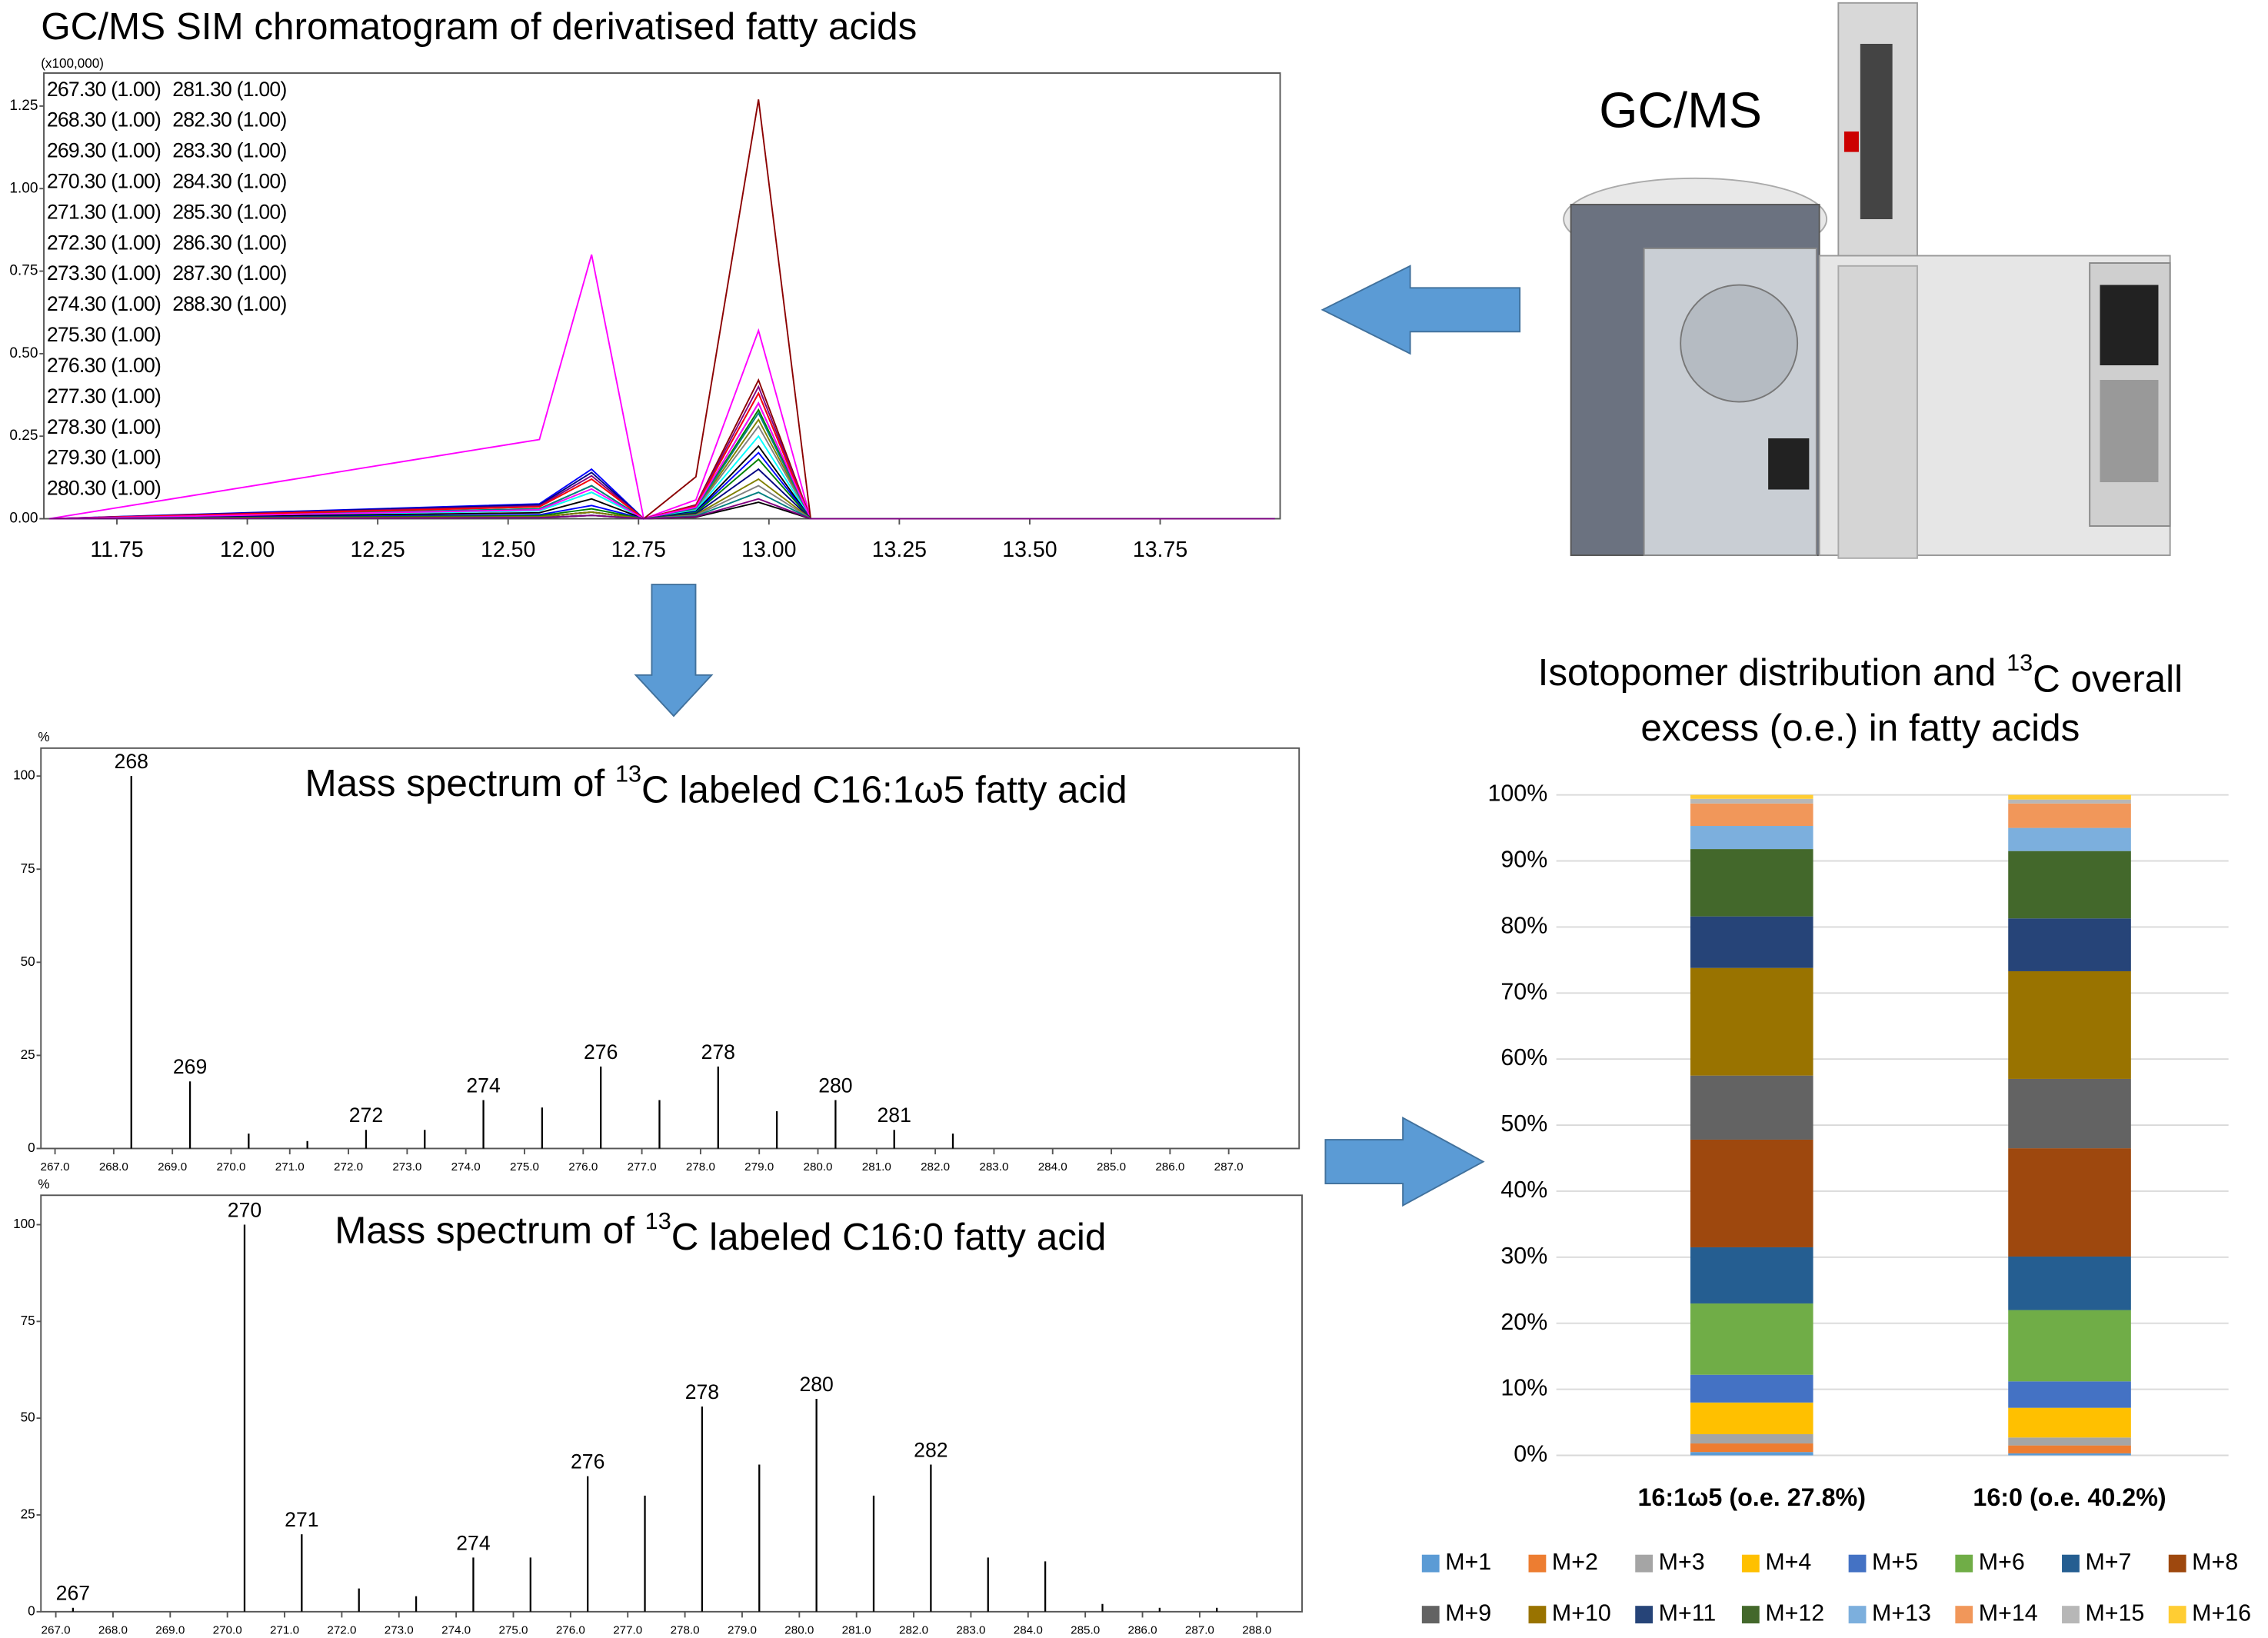 This screenshot has width=2268, height=1638. Describe the element at coordinates (229, 181) in the screenshot. I see `legend-label: 284.30 (1.00)` at that location.